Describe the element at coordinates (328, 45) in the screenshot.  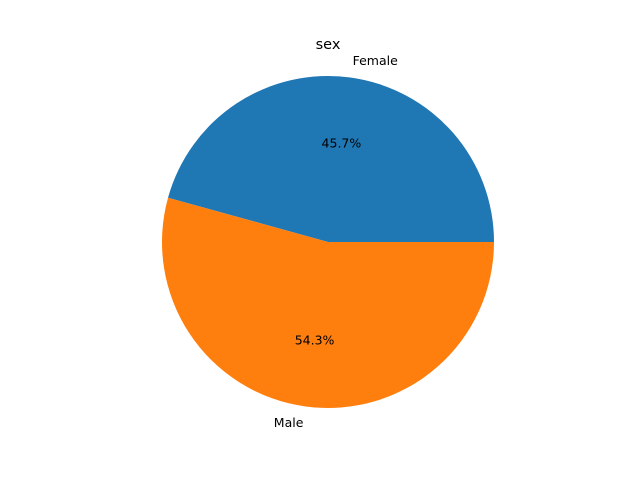
I see `chart-title: sex` at that location.